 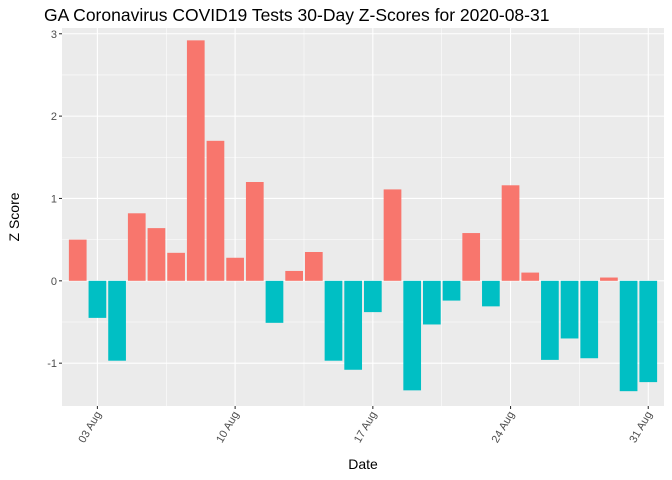 I want to click on y-tick-label: 3, so click(x=54, y=35).